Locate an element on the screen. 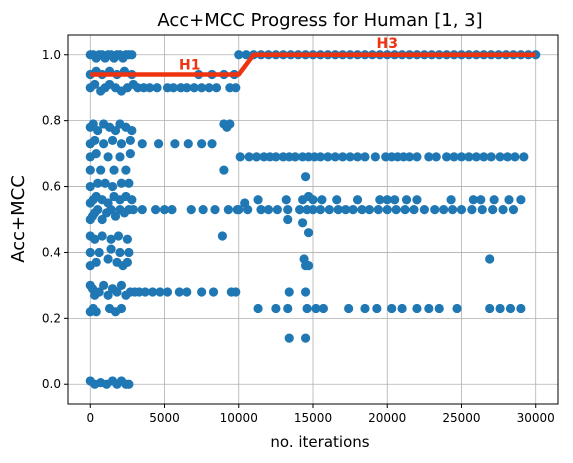  x-axis-label: no. iterations is located at coordinates (319, 442).